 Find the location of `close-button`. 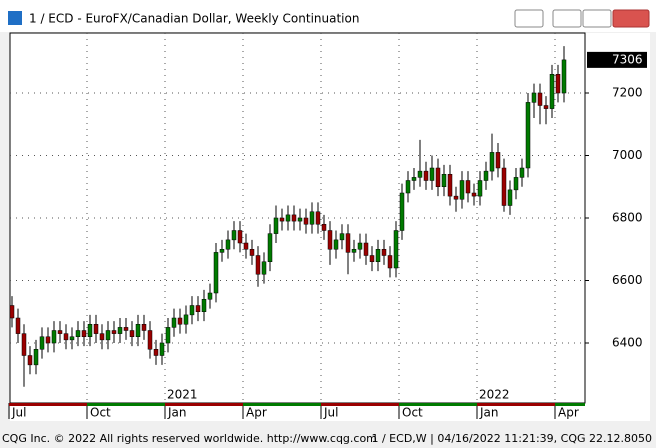

close-button is located at coordinates (631, 18).